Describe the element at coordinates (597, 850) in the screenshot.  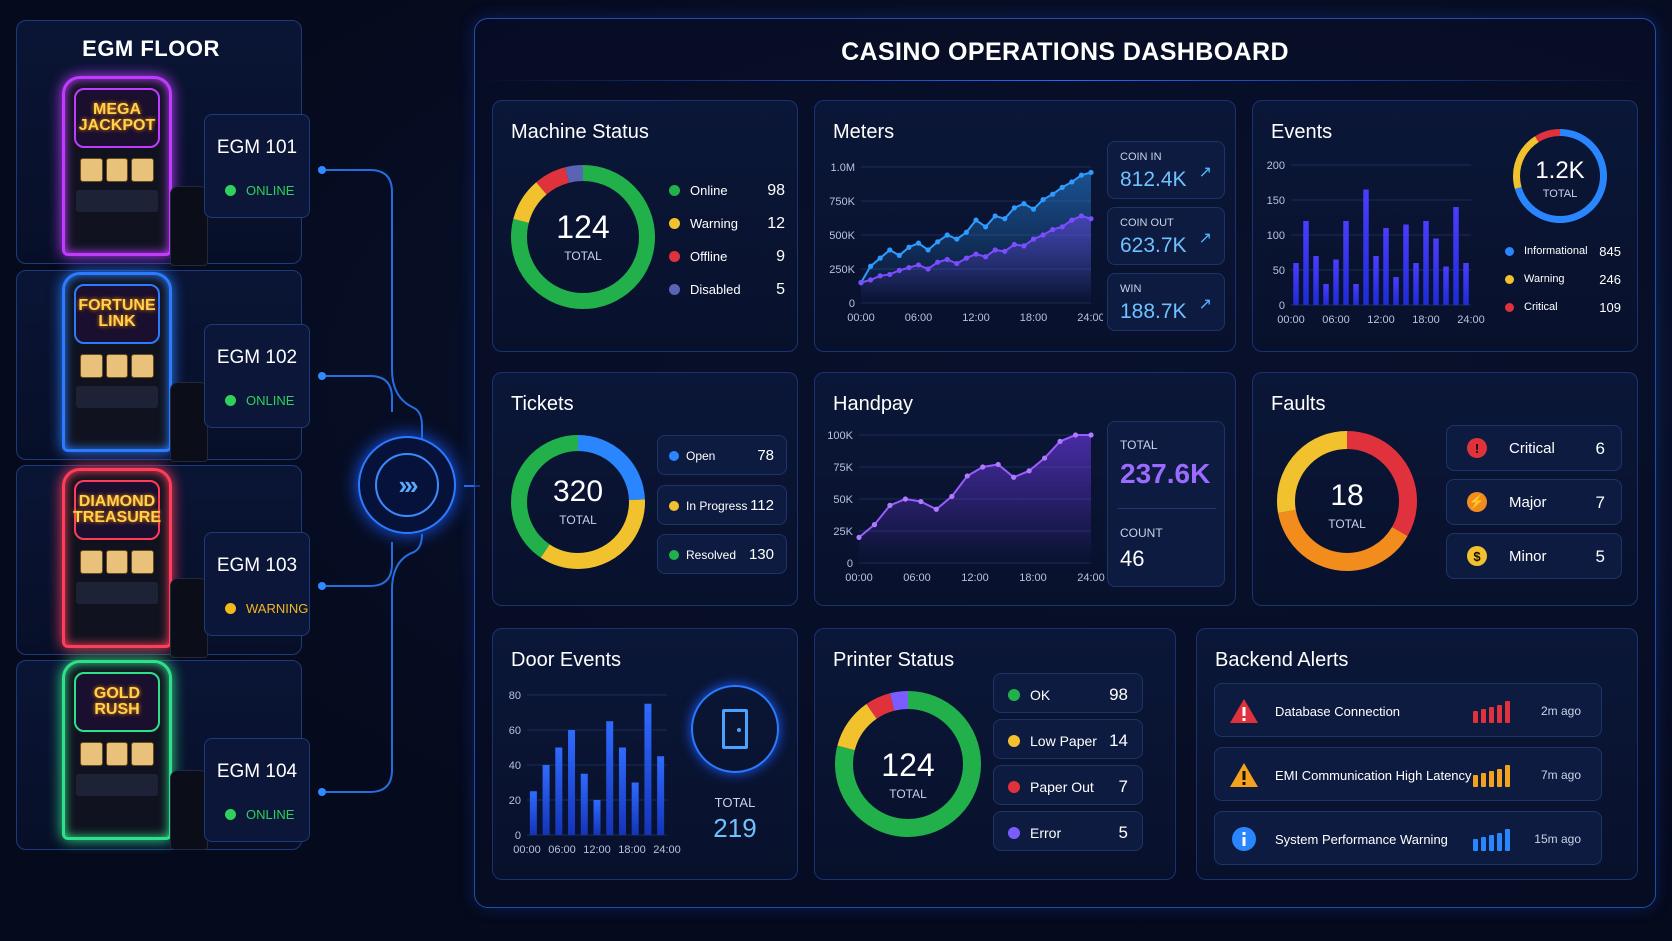
I see `x-tick-label: 12:00` at that location.